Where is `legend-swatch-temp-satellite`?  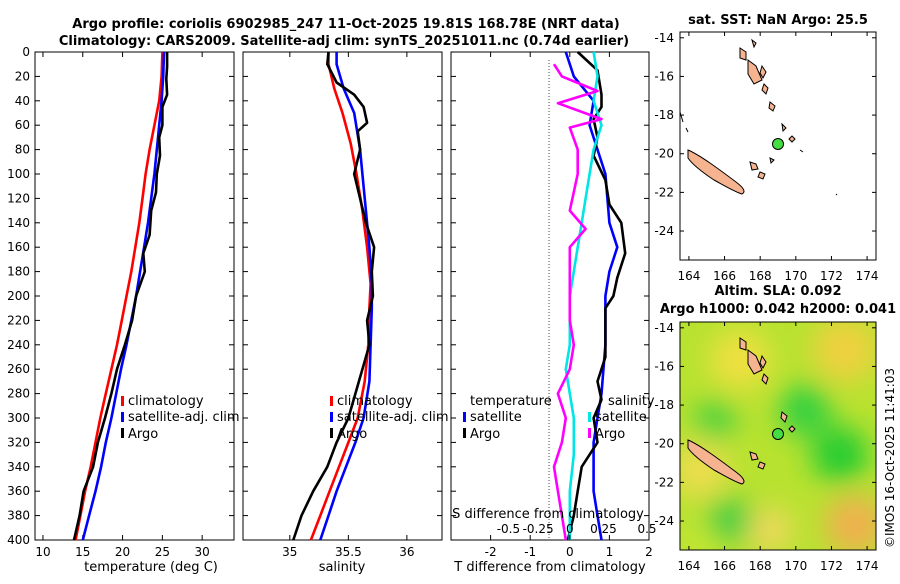 legend-swatch-temp-satellite is located at coordinates (464, 417).